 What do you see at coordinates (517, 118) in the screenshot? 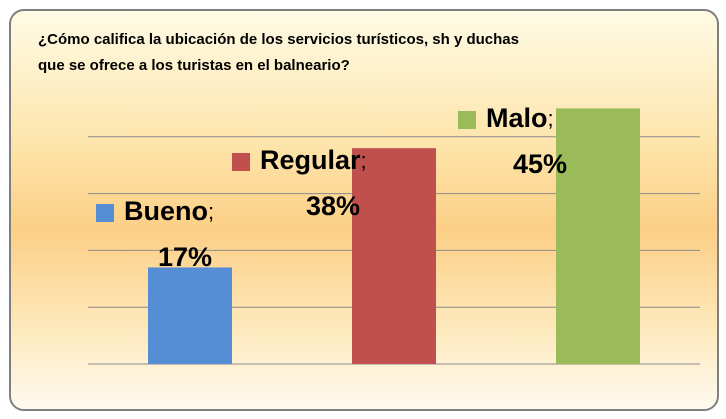
I see `category-name: Malo` at bounding box center [517, 118].